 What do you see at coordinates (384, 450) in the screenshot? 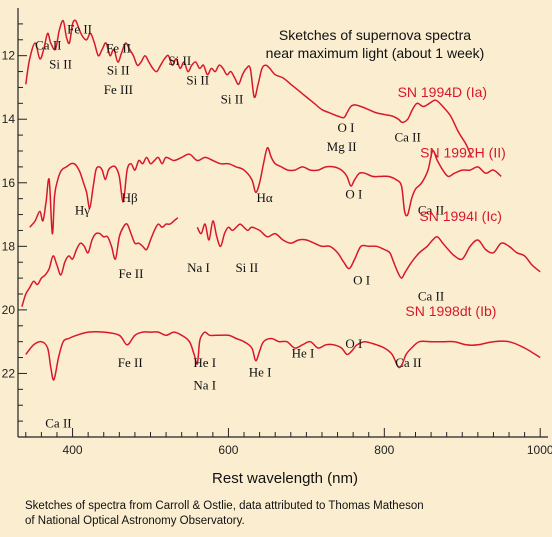
I see `x-tick-label: 800` at bounding box center [384, 450].